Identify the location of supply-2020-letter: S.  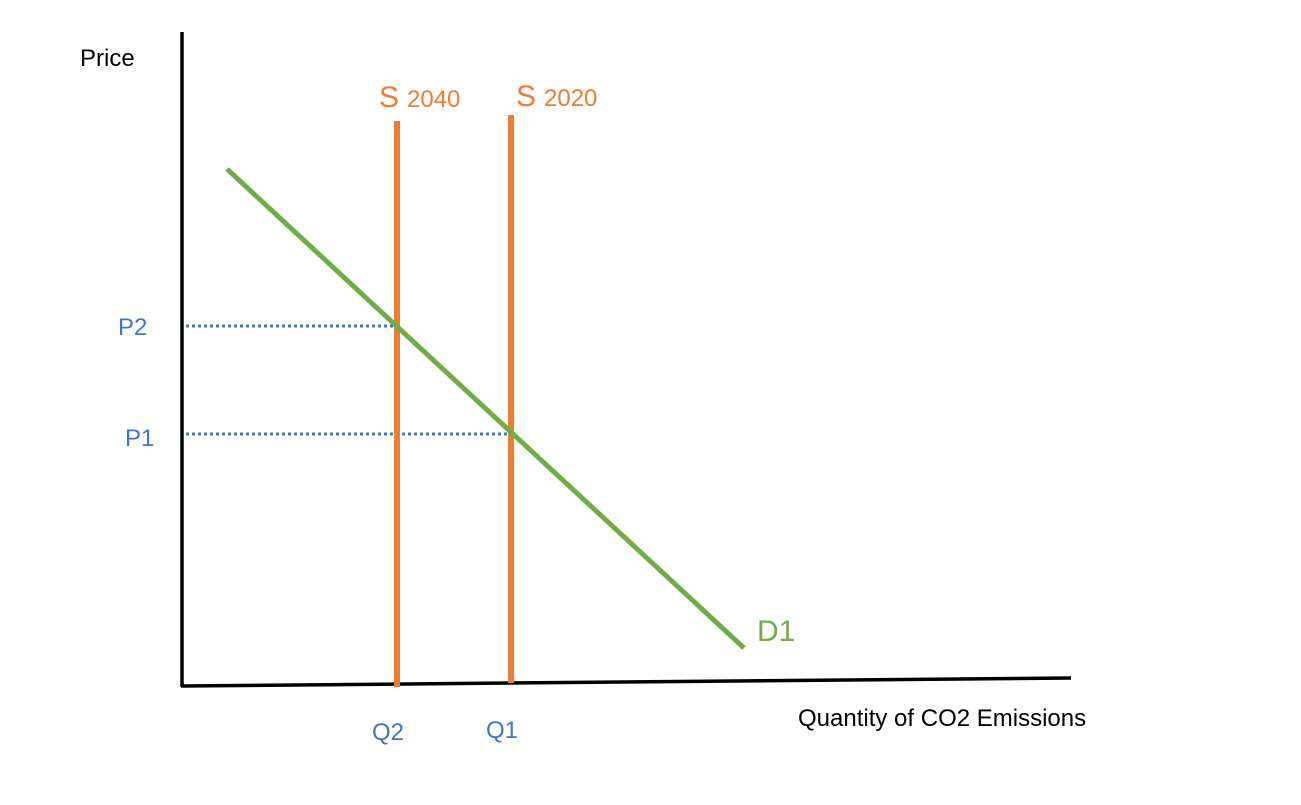
(526, 96).